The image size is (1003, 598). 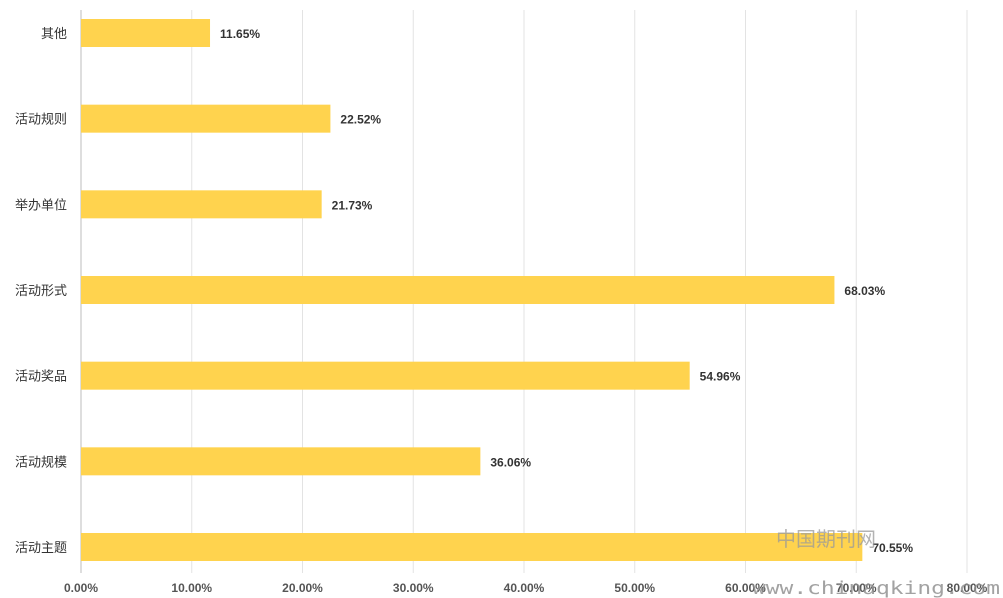 I want to click on category-label: 举办单位, so click(x=41, y=205).